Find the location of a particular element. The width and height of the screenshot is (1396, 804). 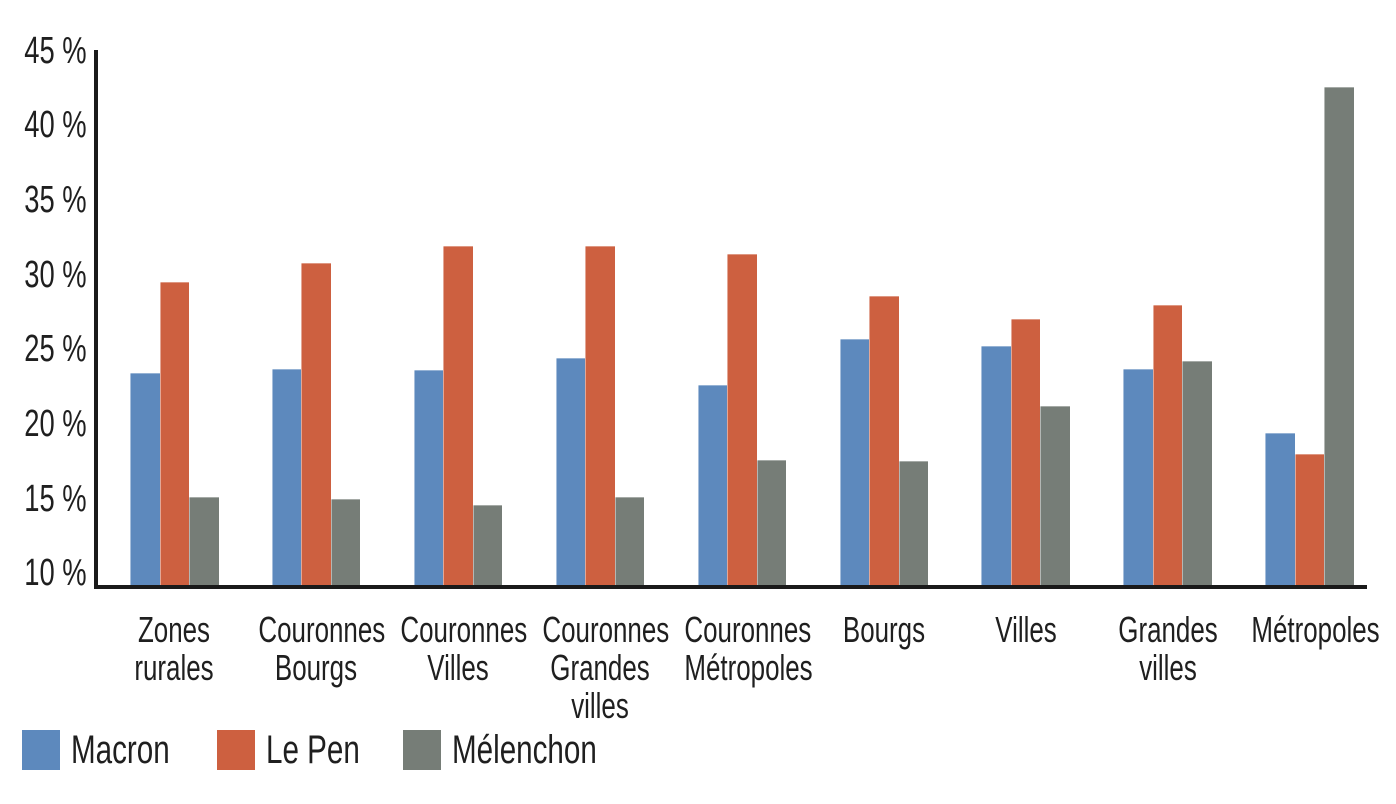

y-axis-line is located at coordinates (96, 319).